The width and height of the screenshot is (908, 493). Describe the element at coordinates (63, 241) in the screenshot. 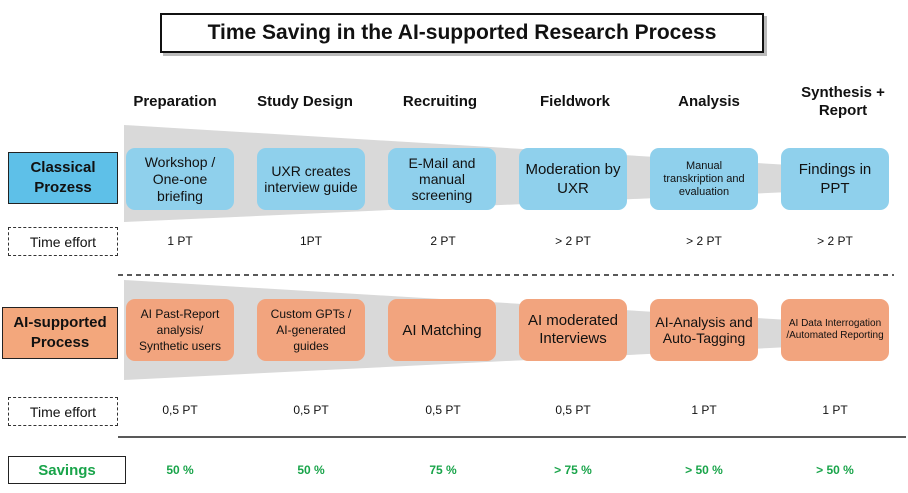

I see `classical-time-effort-label: Time effort` at that location.